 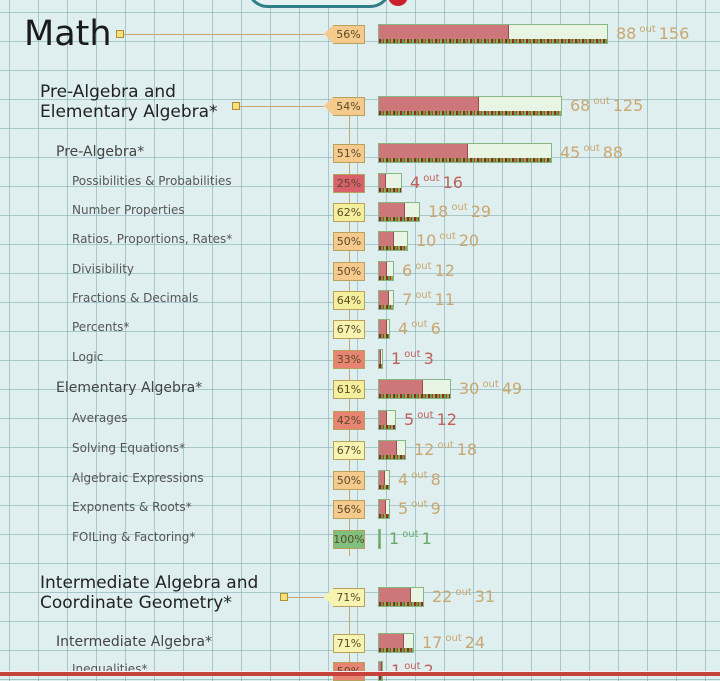 I want to click on score-count: 45 out 88, so click(x=591, y=152).